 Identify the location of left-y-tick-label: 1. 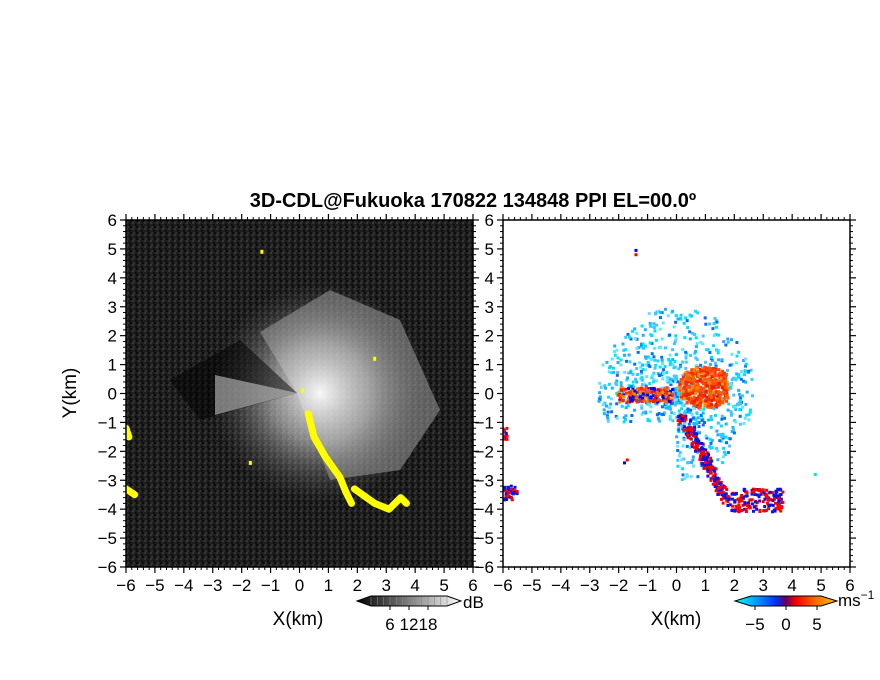
(112, 365).